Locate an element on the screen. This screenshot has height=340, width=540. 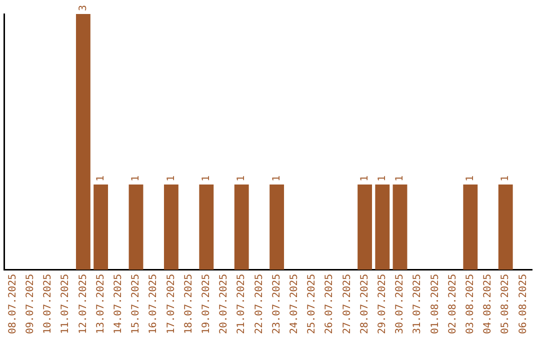
x-tick-label: 23.07.2025 is located at coordinates (276, 304).